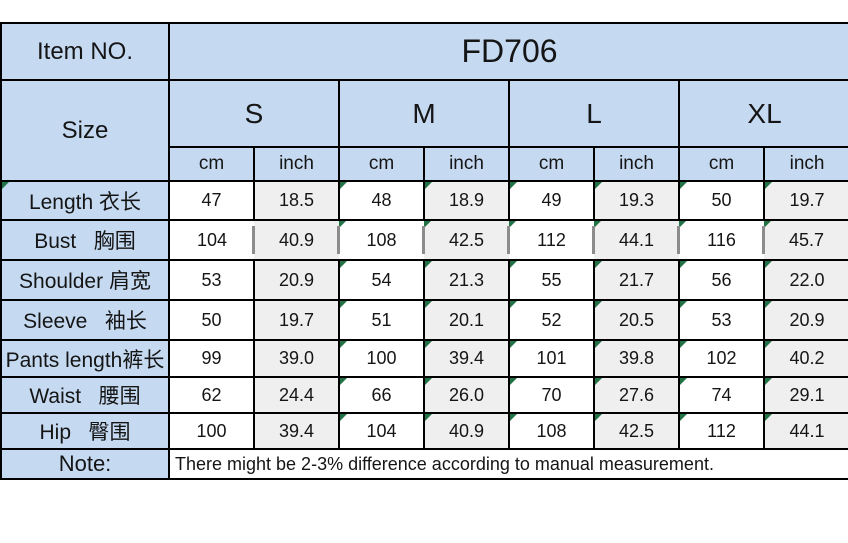 This screenshot has height=543, width=848. I want to click on item-no-label: Item NO., so click(85, 51).